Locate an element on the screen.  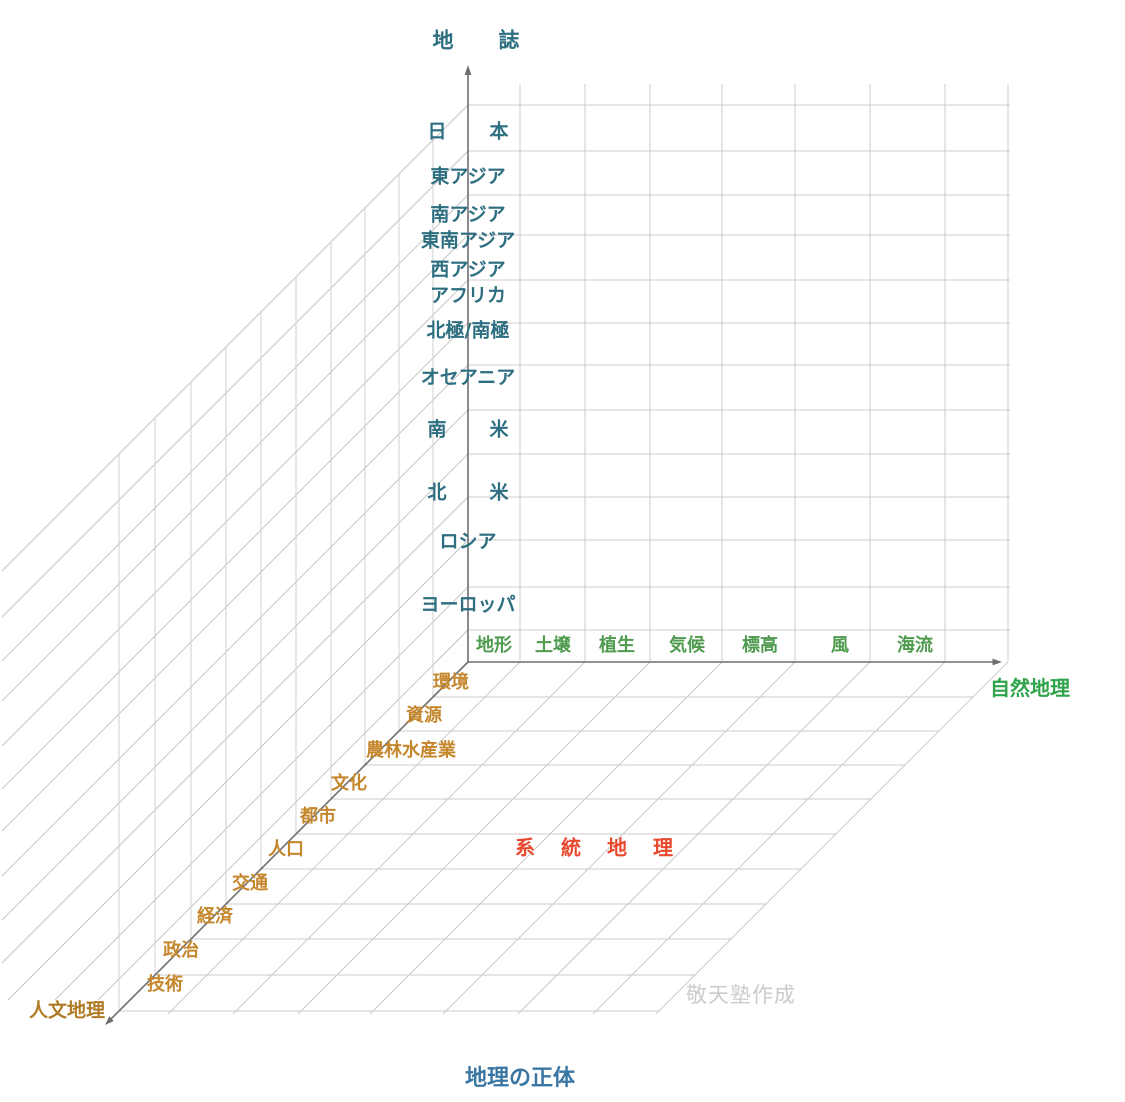
nature-category-label: 風 is located at coordinates (840, 645).